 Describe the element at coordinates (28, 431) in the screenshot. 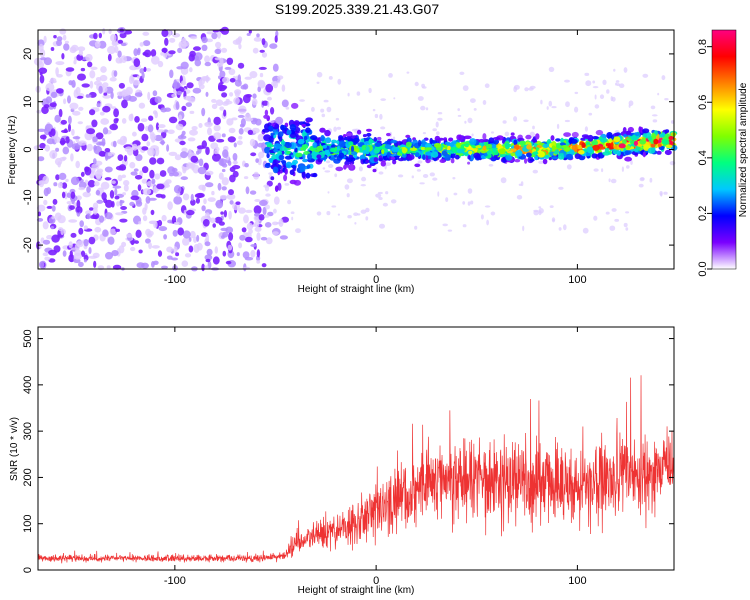

I see `snr-ytick-label: 300` at that location.